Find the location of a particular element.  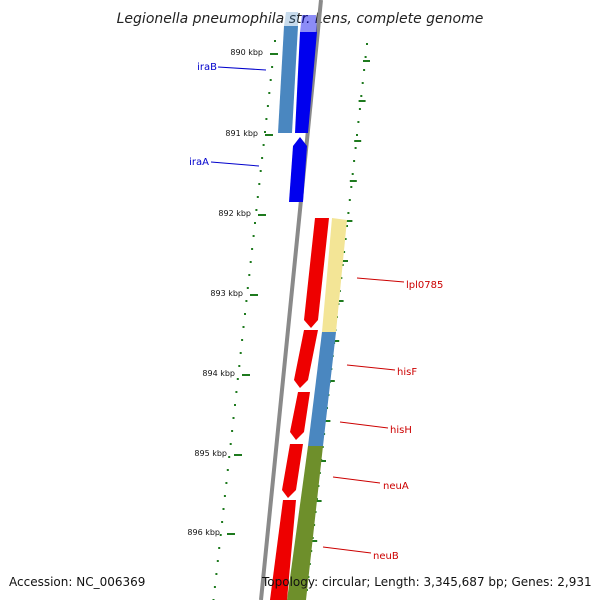

gene-label: iraA is located at coordinates (199, 162).